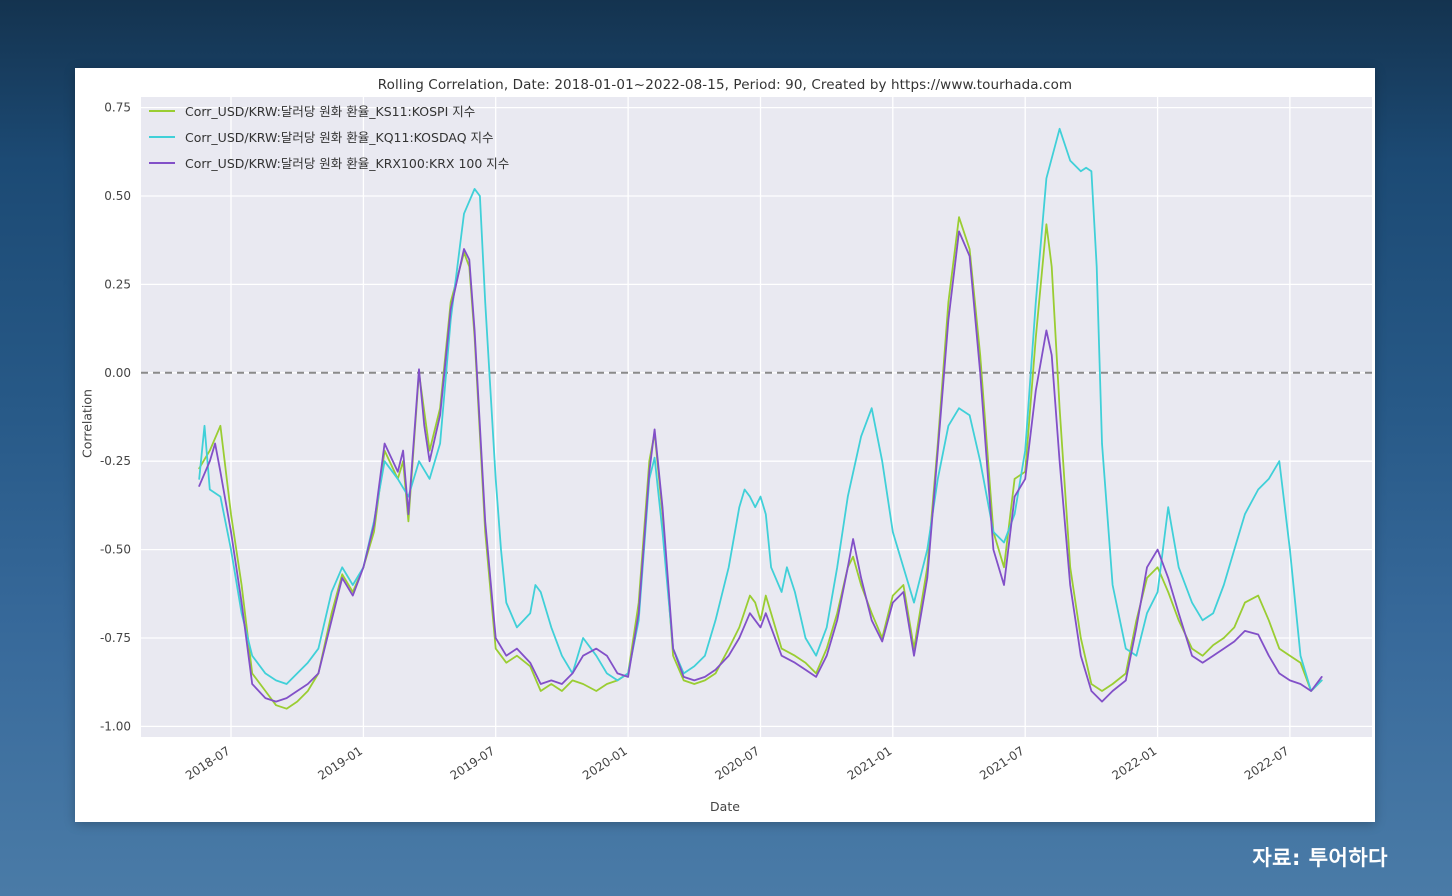 Image resolution: width=1452 pixels, height=896 pixels. What do you see at coordinates (1135, 763) in the screenshot?
I see `svg-text: 2022-01` at bounding box center [1135, 763].